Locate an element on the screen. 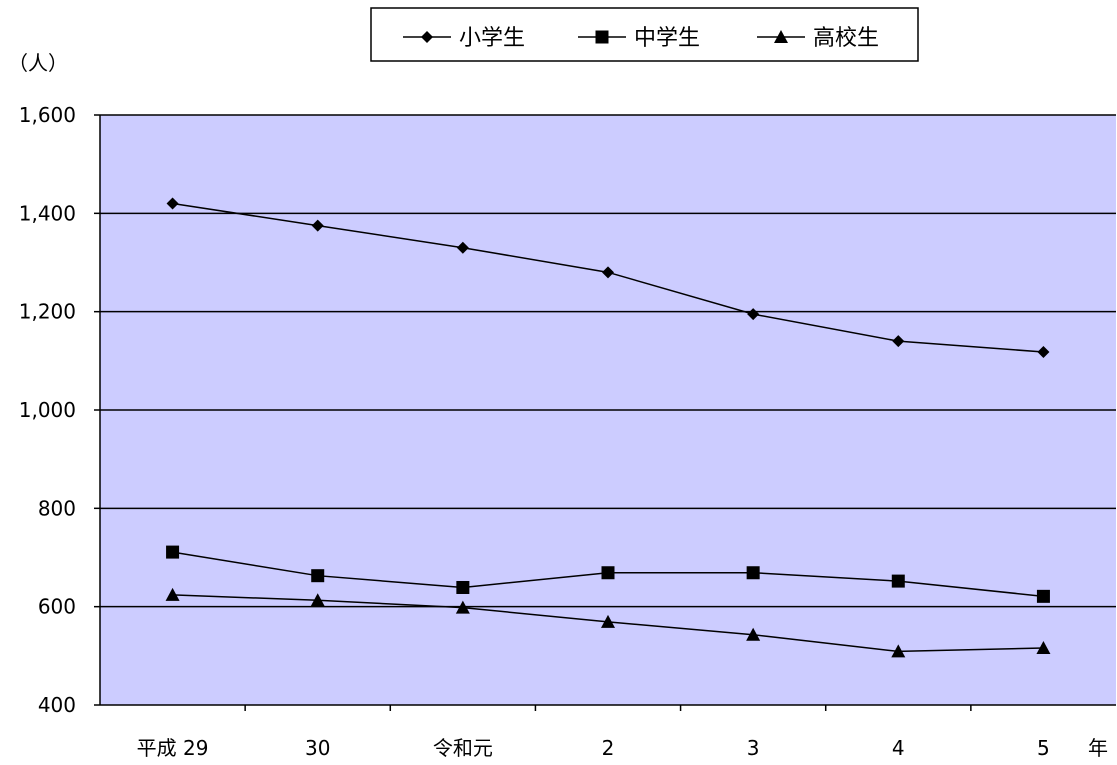 This screenshot has width=1117, height=765. x-tick-label: 5 is located at coordinates (1043, 748).